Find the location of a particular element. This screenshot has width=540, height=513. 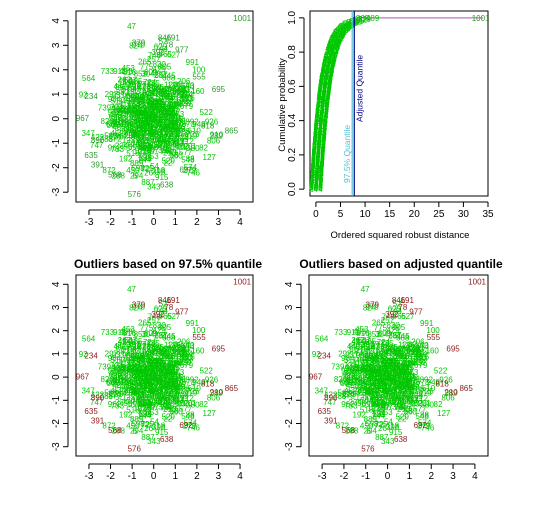

point-mark: 351 is located at coordinates (404, 370).